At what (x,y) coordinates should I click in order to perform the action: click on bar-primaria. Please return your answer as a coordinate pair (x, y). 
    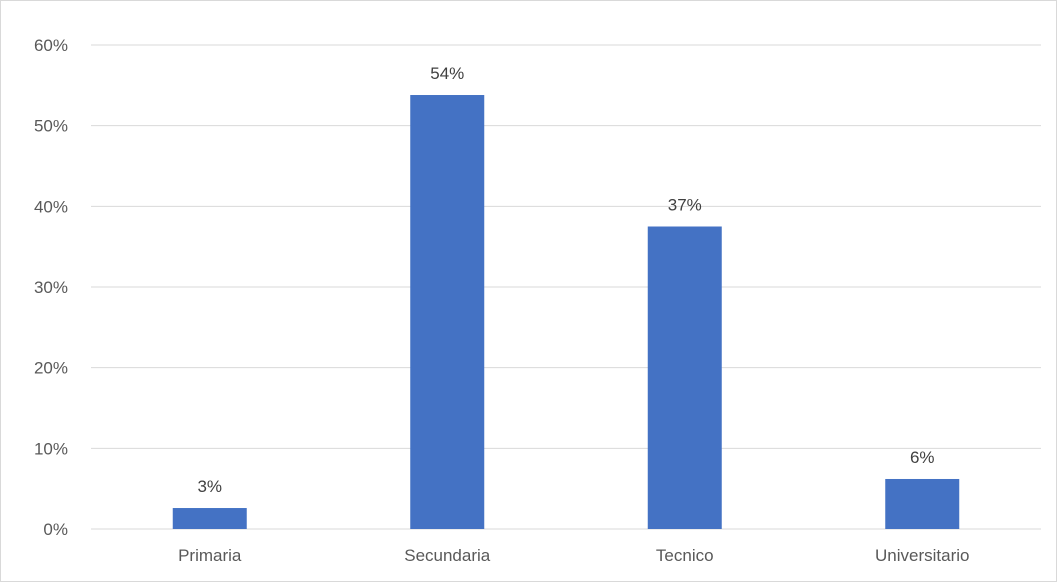
    Looking at the image, I should click on (209, 518).